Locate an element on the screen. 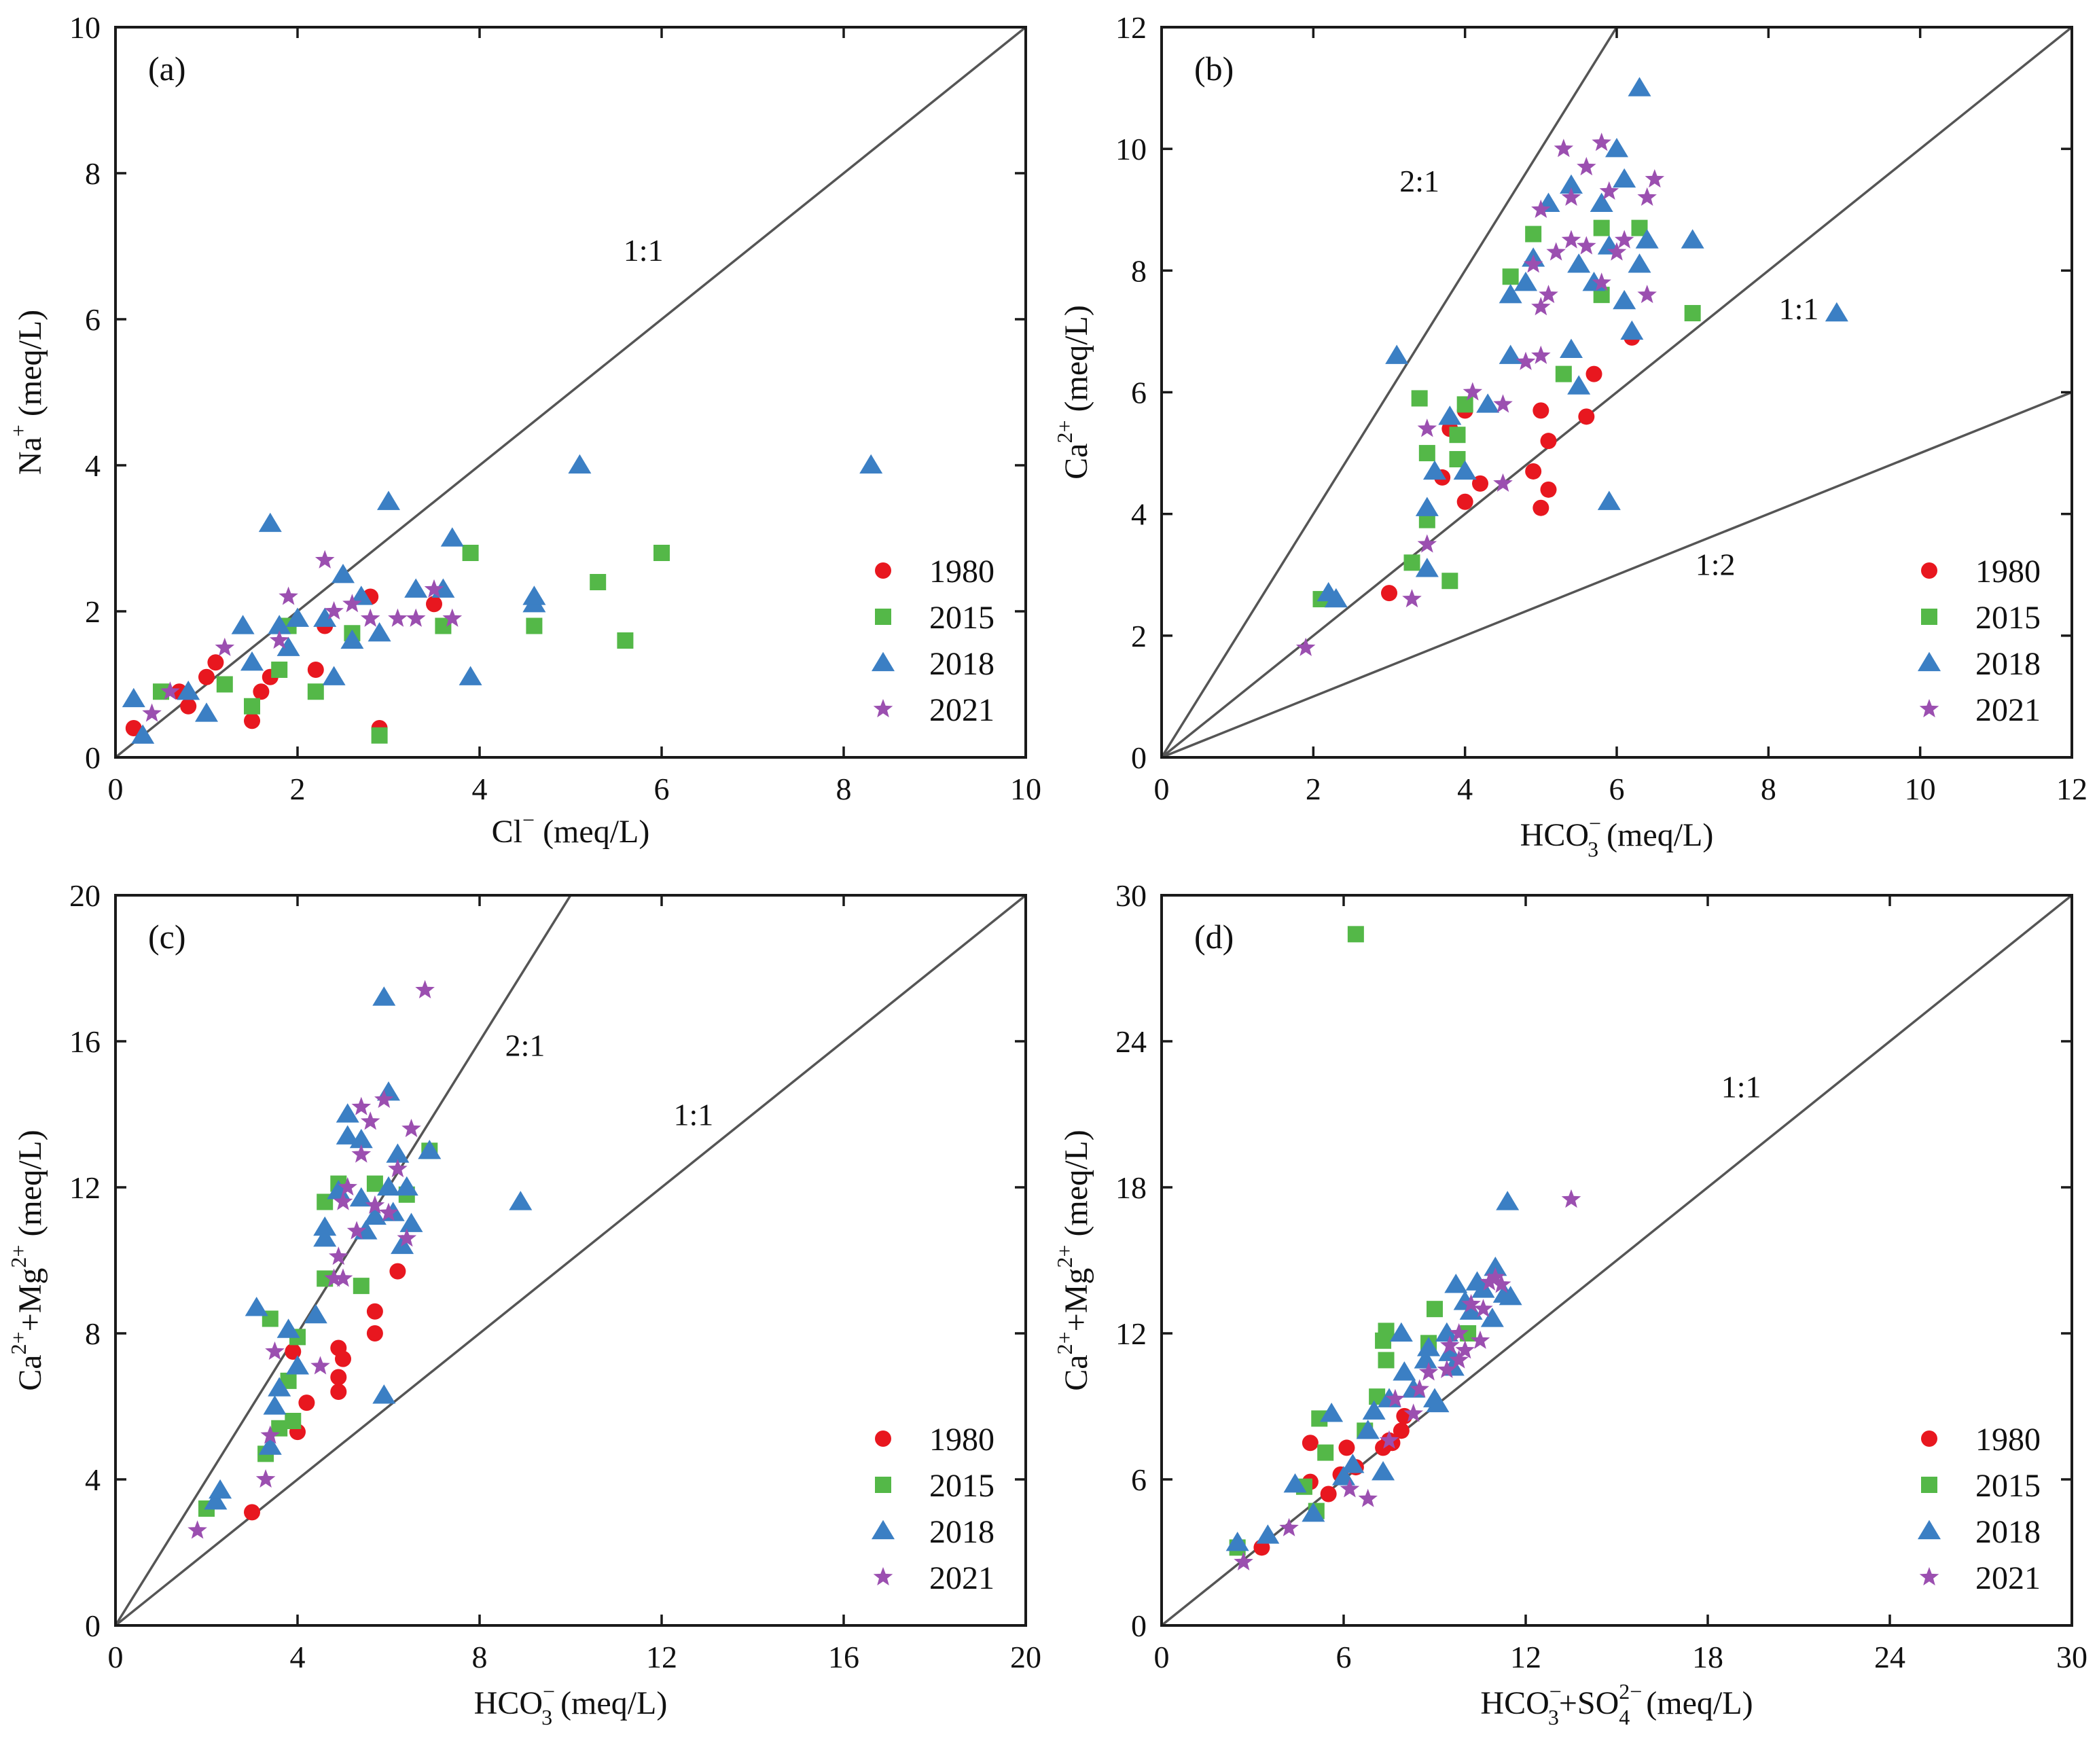 The image size is (2097, 1764). ref-line-label: 2:1 is located at coordinates (525, 1045).